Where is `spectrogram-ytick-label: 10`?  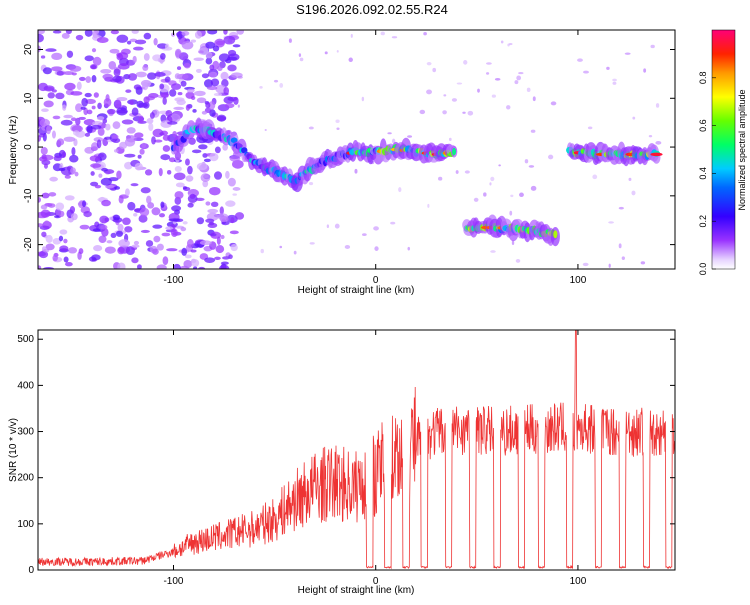
spectrogram-ytick-label: 10 is located at coordinates (28, 98).